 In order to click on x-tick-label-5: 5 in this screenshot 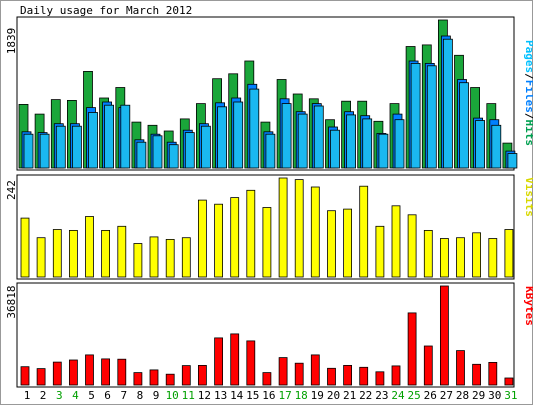, I will do `click(91, 395)`.